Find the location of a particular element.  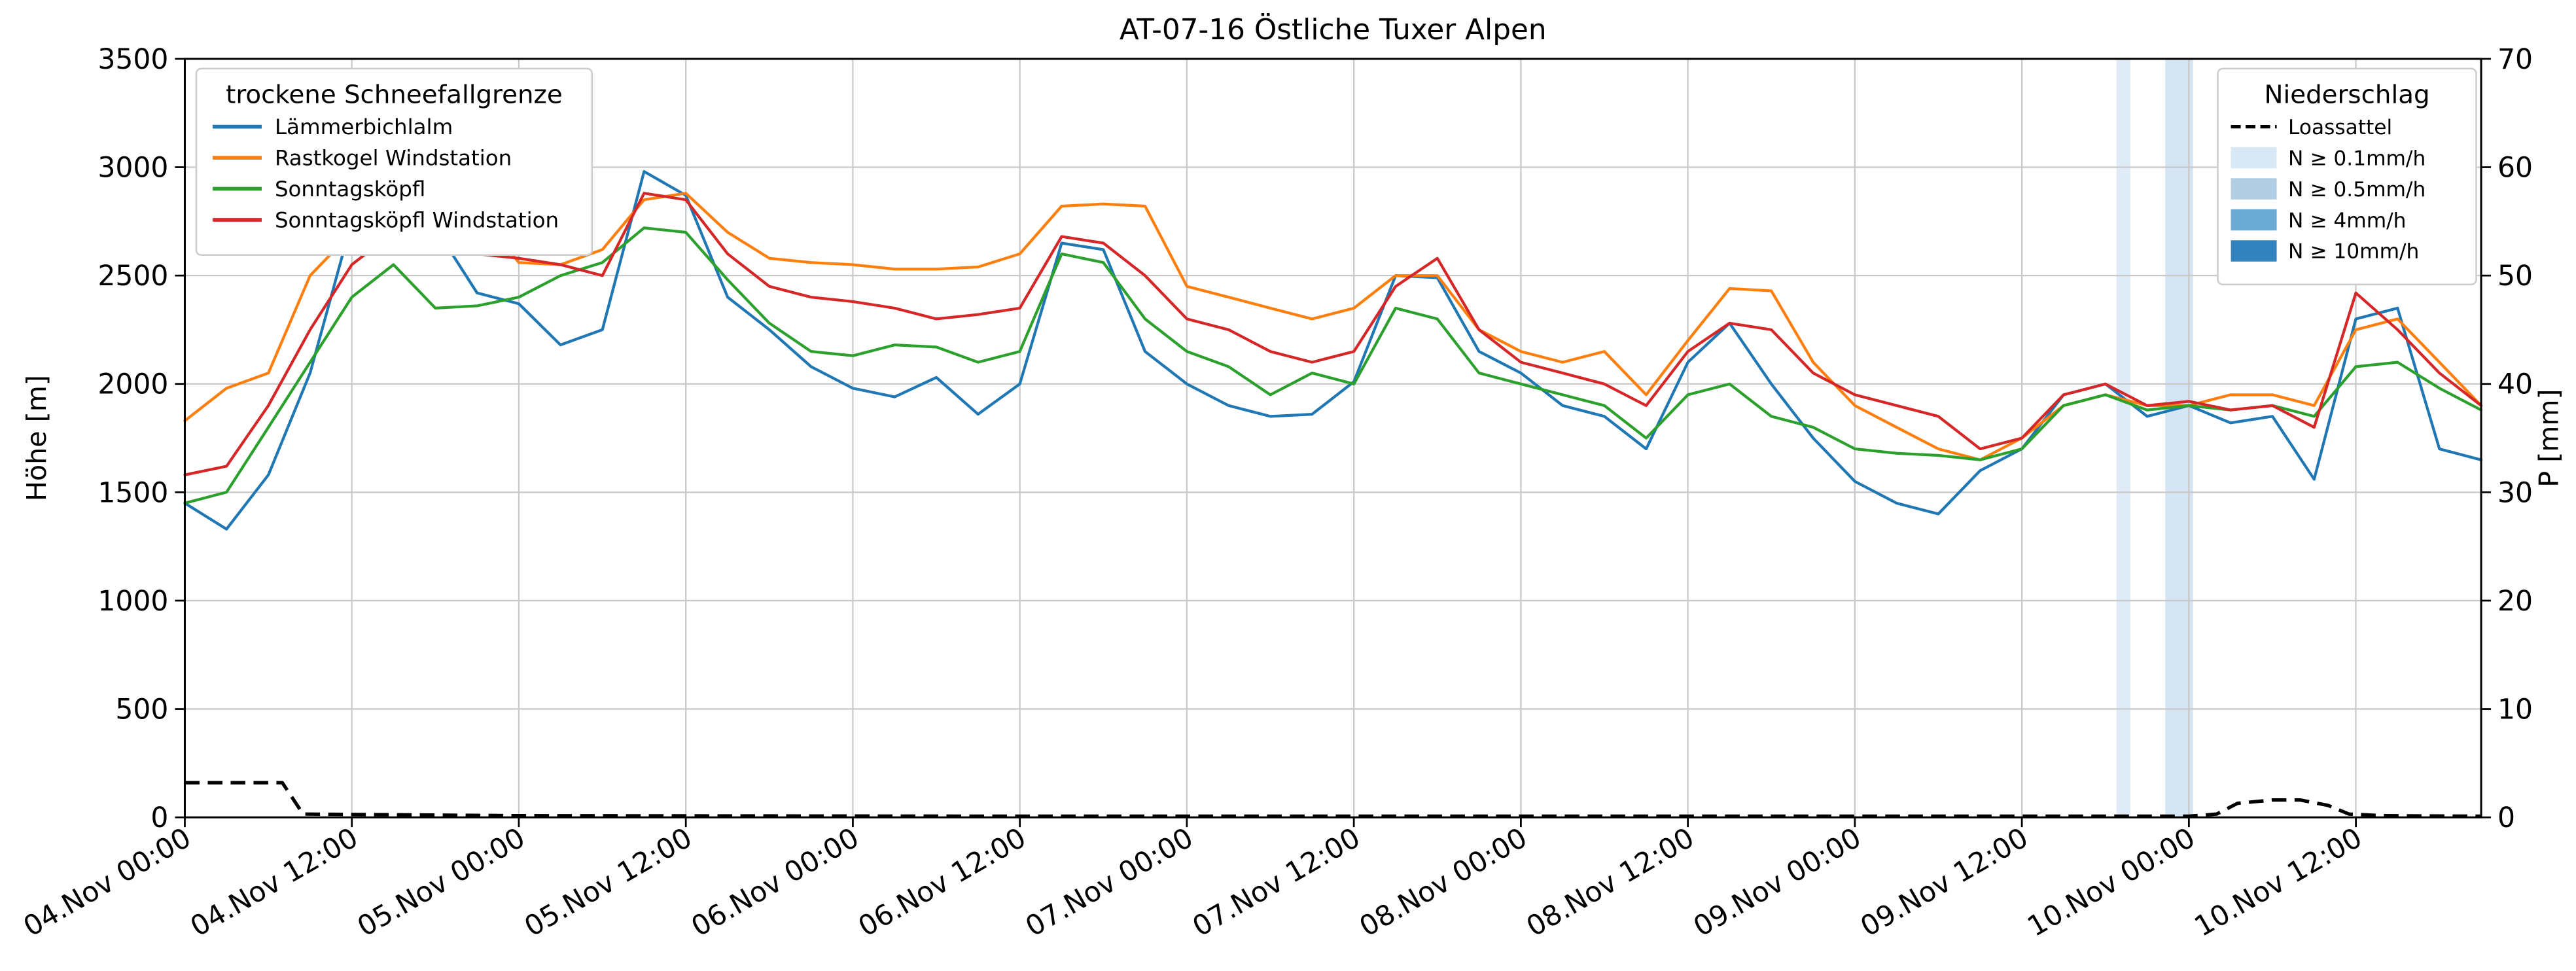

y-right-tick-label: 30 is located at coordinates (2515, 493).